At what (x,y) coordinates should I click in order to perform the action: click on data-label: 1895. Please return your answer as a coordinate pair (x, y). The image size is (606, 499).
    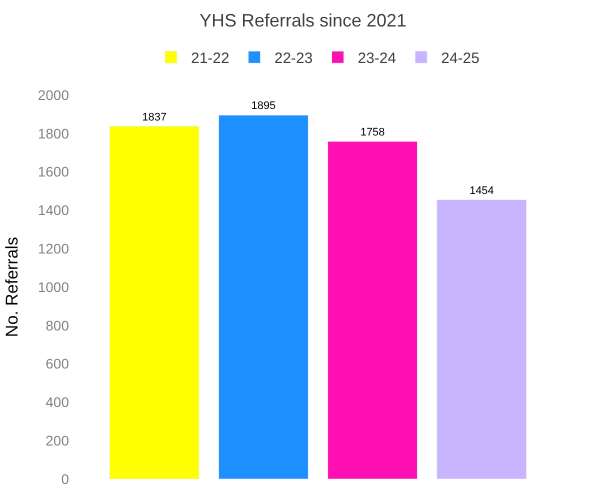
    Looking at the image, I should click on (263, 106).